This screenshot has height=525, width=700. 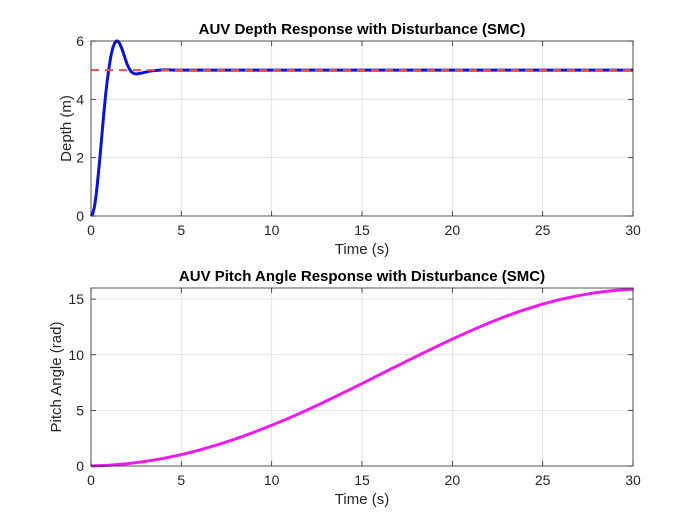 What do you see at coordinates (76, 355) in the screenshot?
I see `pitch-y-tick-label: 10` at bounding box center [76, 355].